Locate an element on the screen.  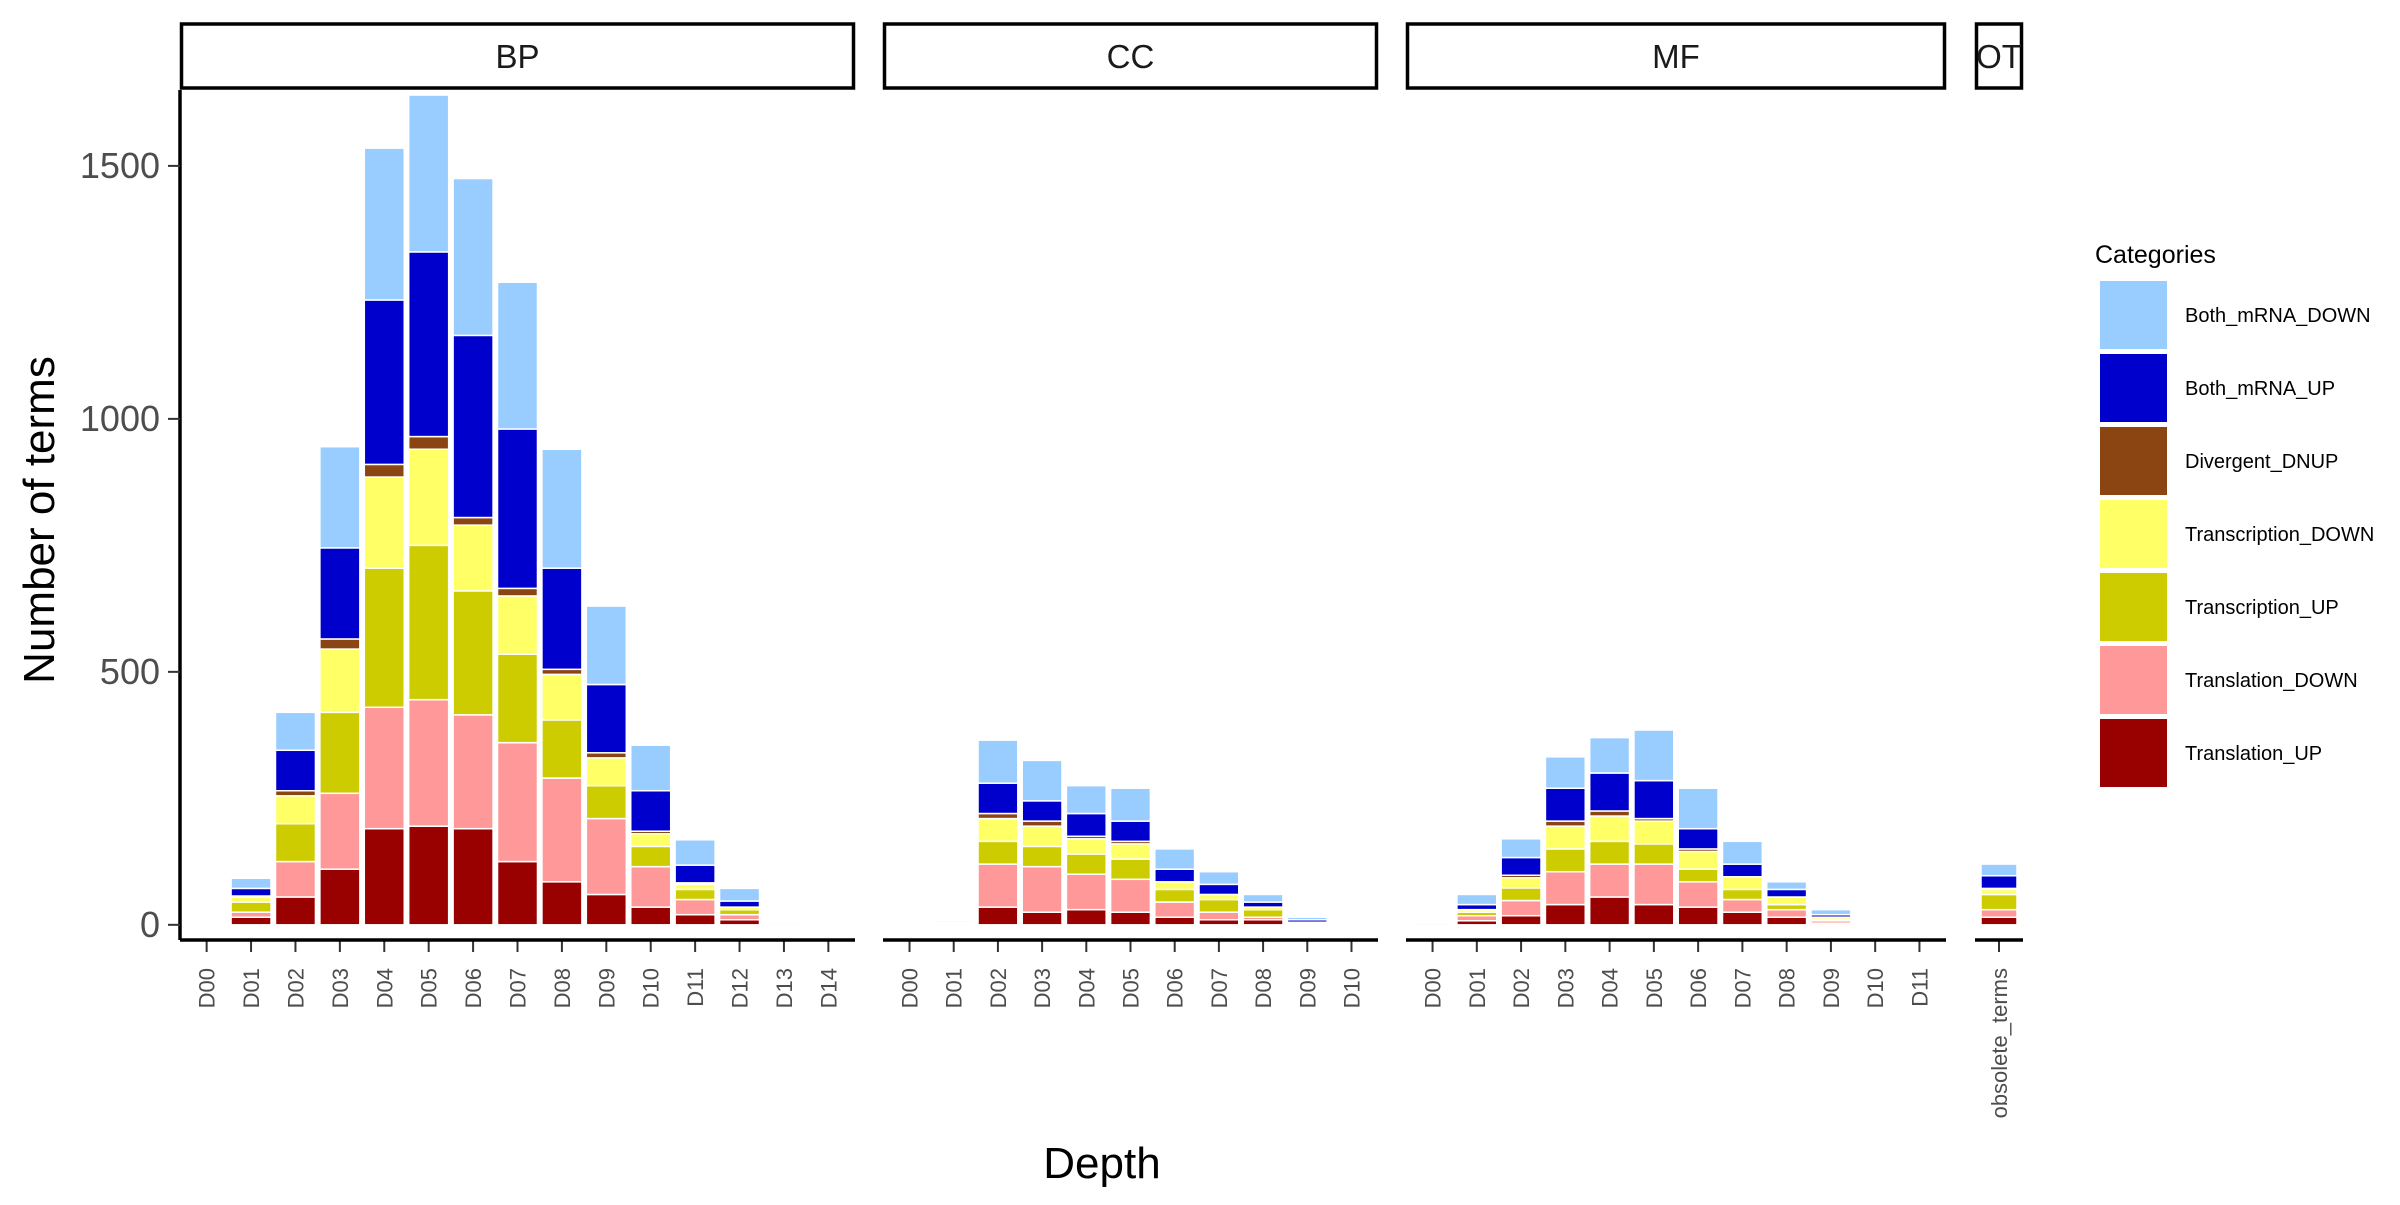
bar-segment-cc-d06-translation-up is located at coordinates (1175, 921).